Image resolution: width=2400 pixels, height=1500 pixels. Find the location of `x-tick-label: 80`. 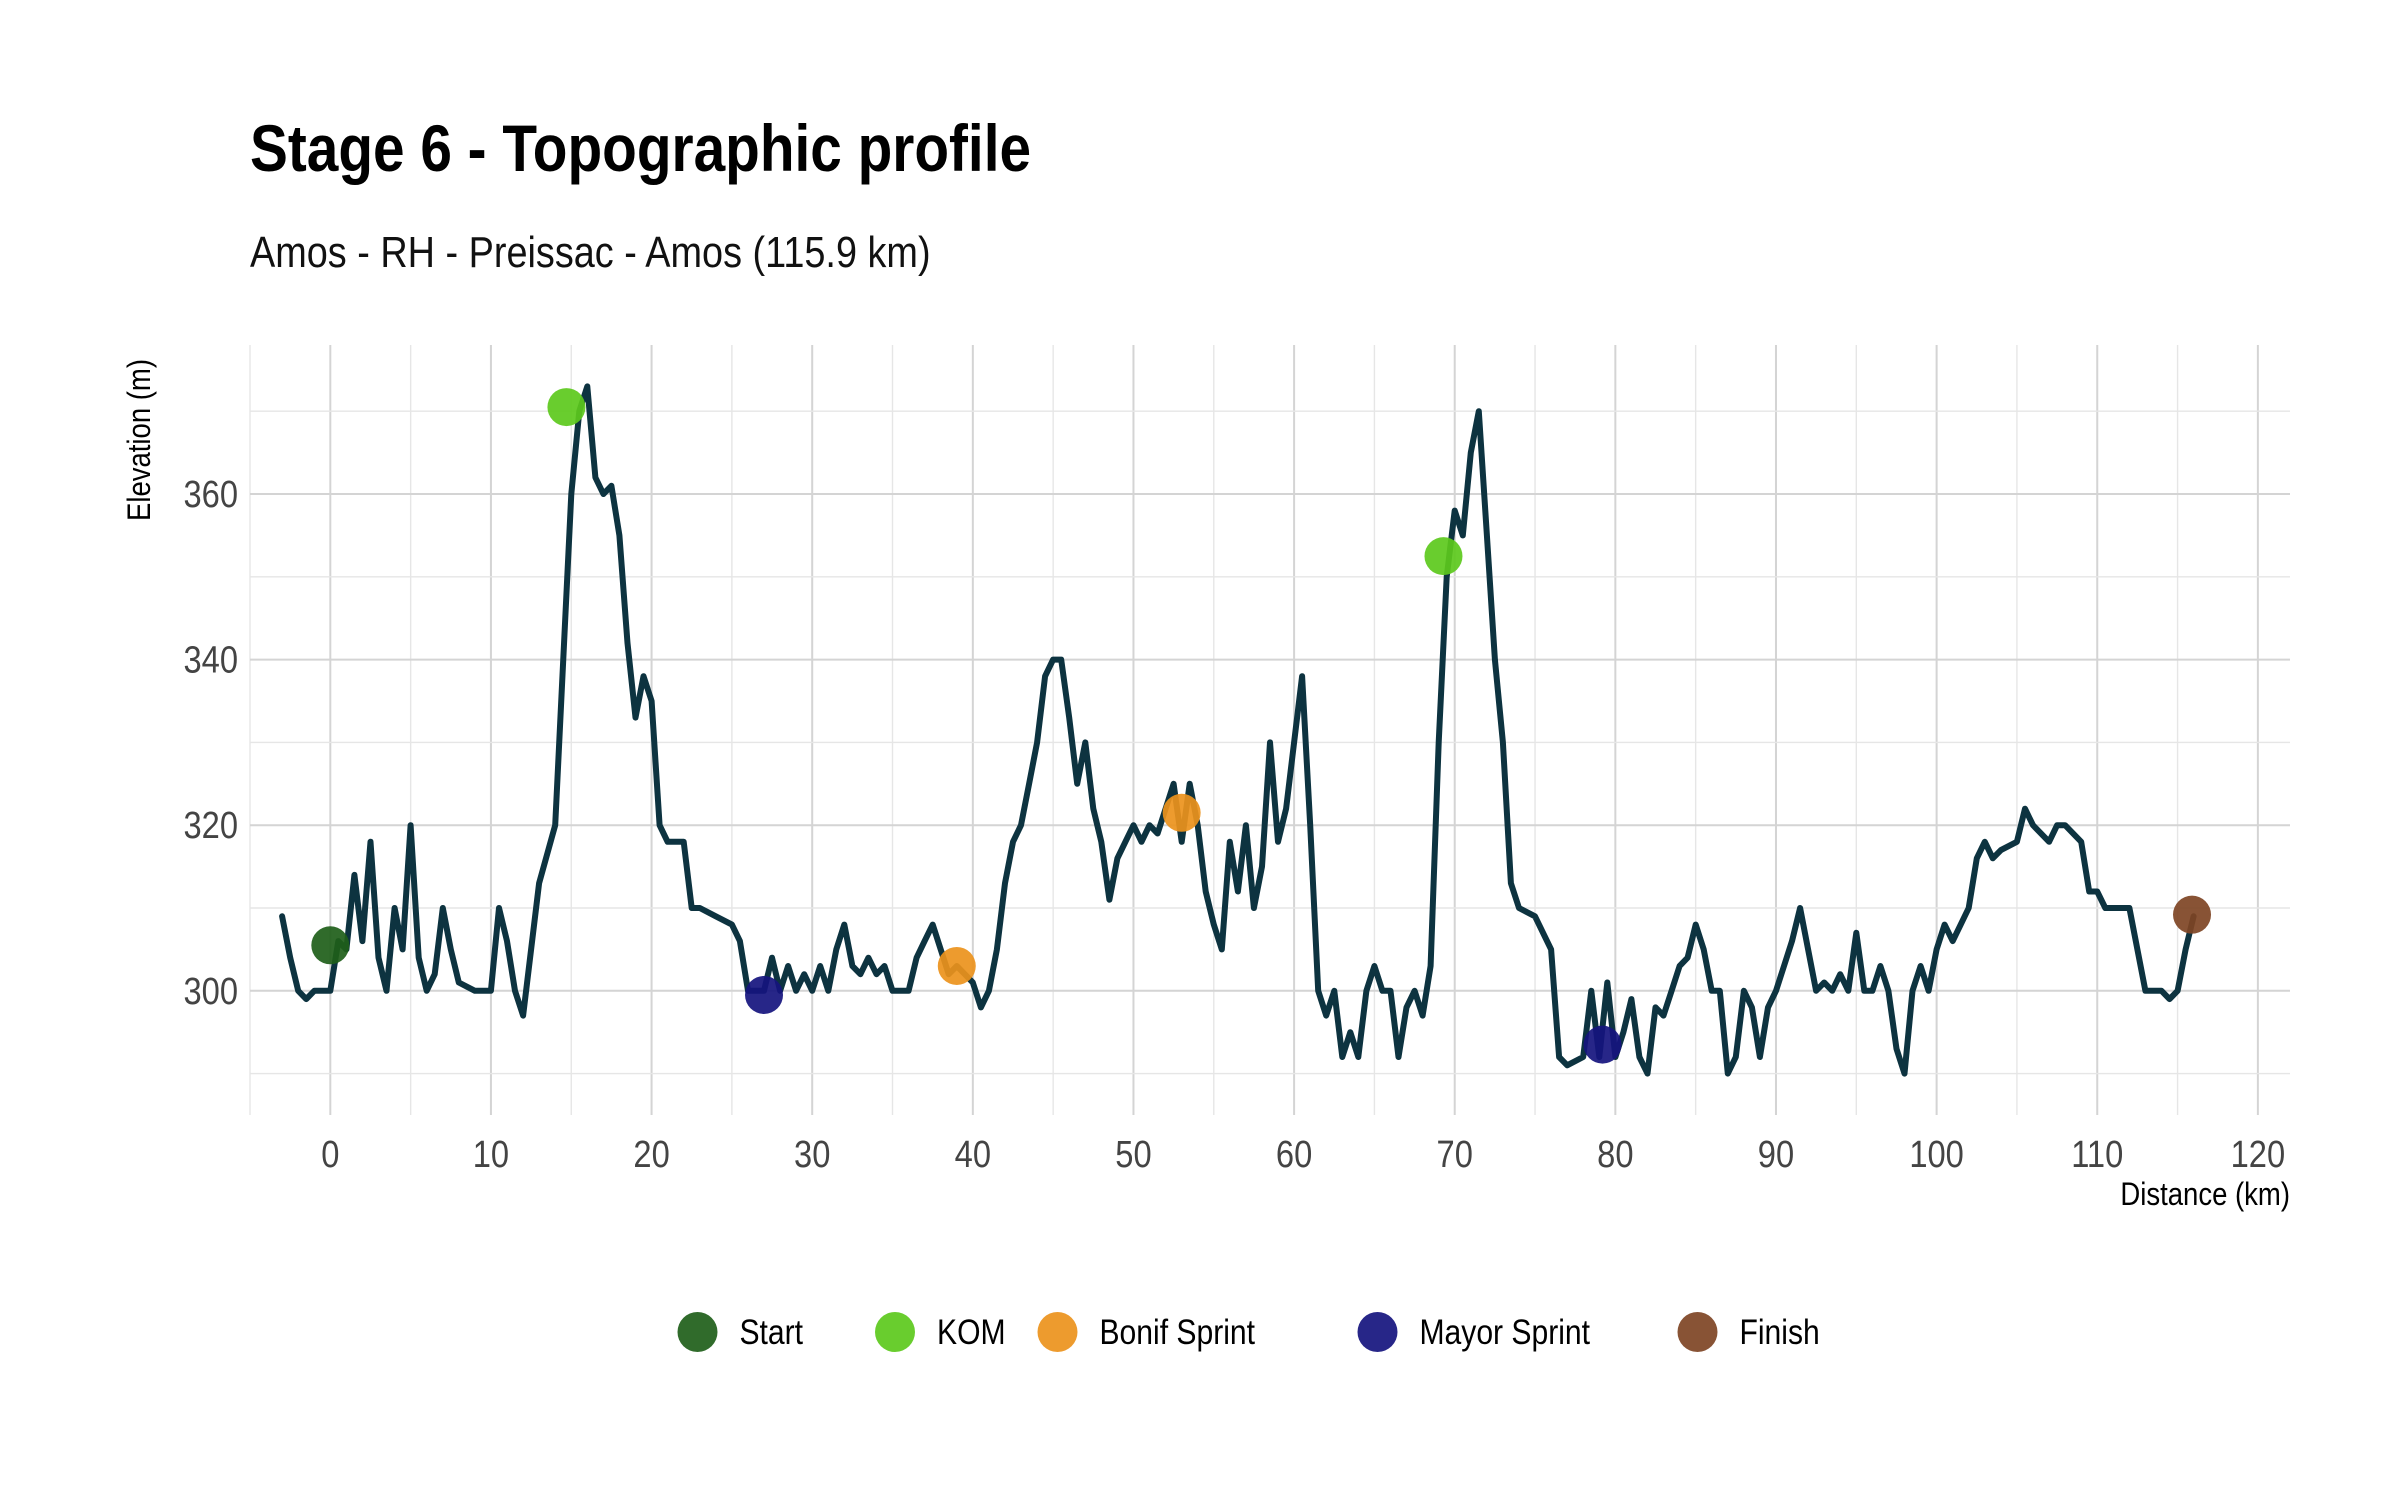

x-tick-label: 80 is located at coordinates (1615, 1154).